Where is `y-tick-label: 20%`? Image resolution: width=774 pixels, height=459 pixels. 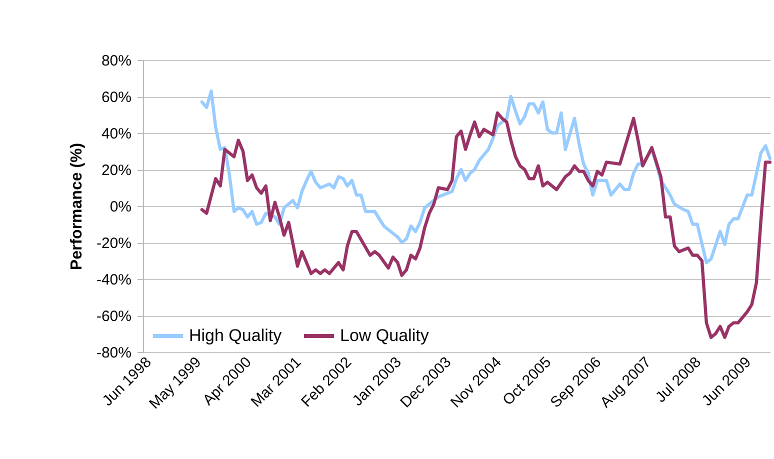
y-tick-label: 20% is located at coordinates (116, 170).